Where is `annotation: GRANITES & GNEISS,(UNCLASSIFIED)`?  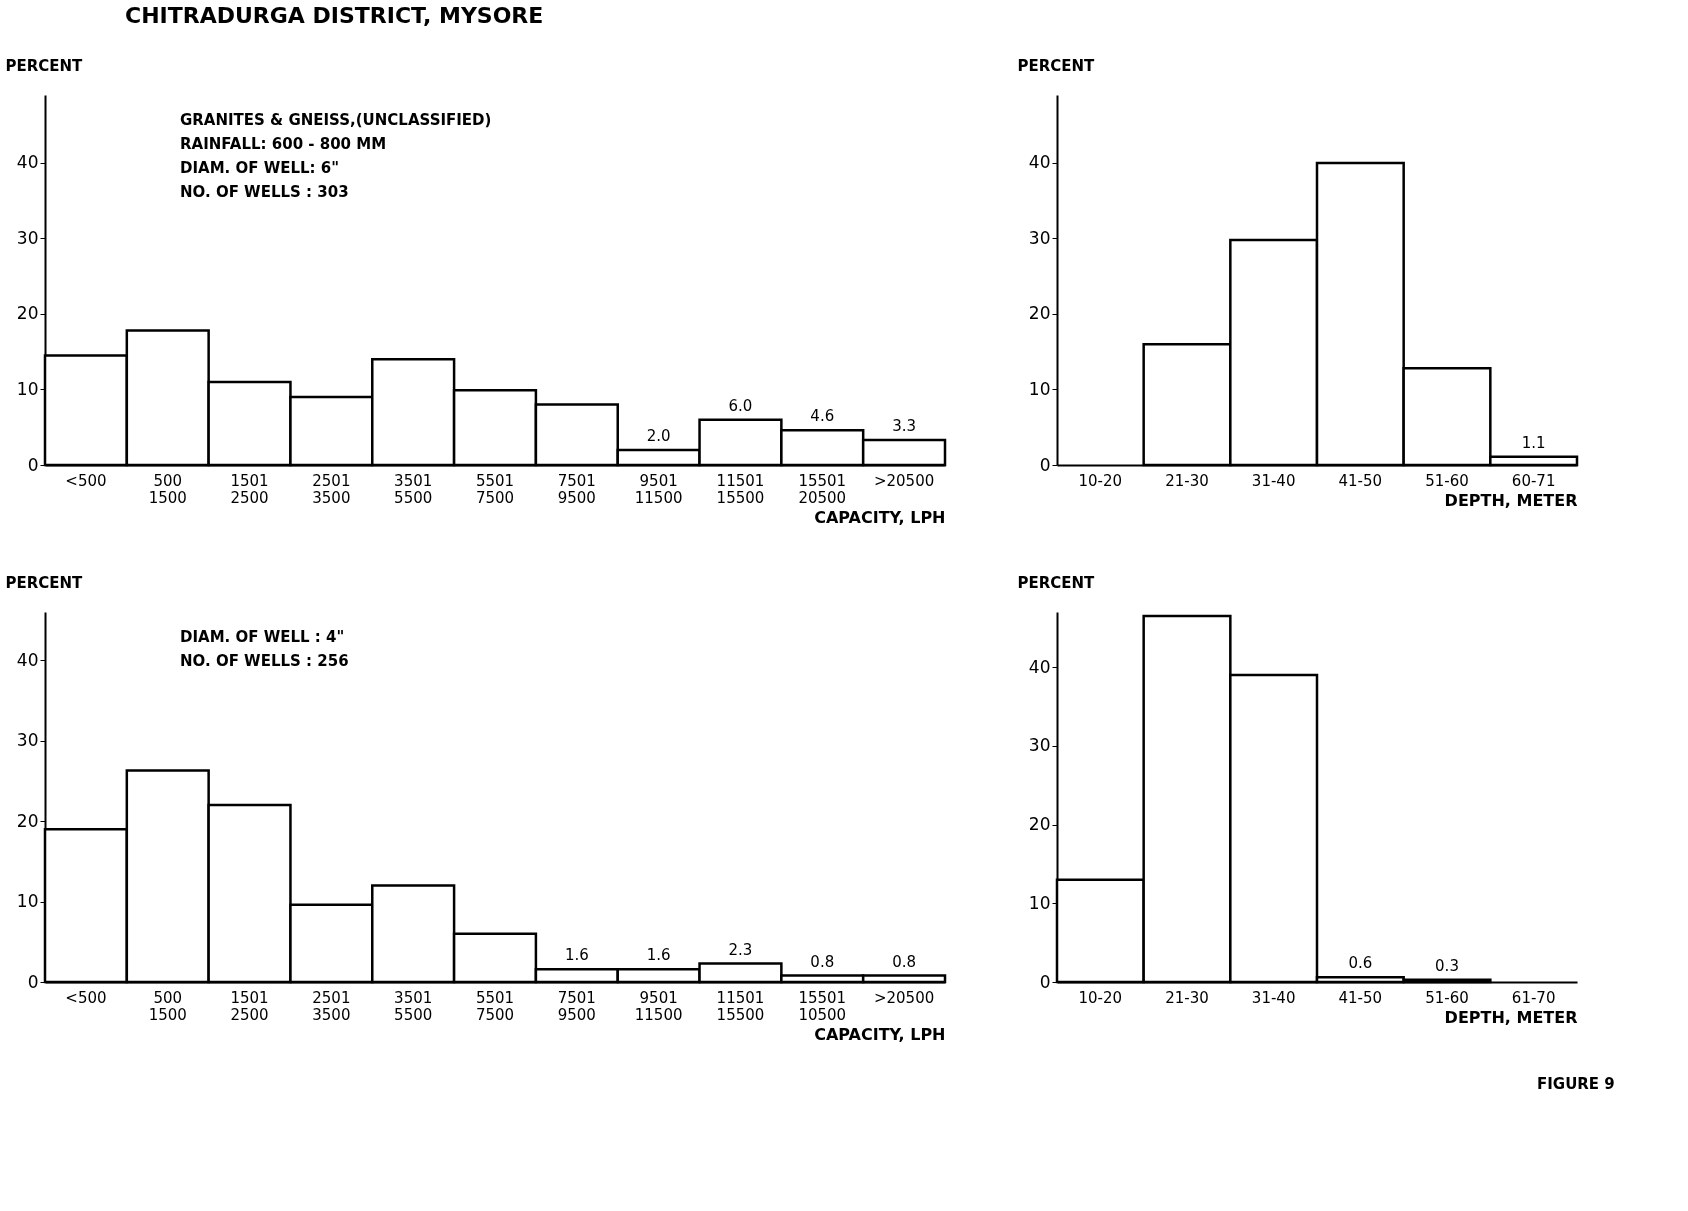
annotation: GRANITES & GNEISS,(UNCLASSIFIED) is located at coordinates (336, 120).